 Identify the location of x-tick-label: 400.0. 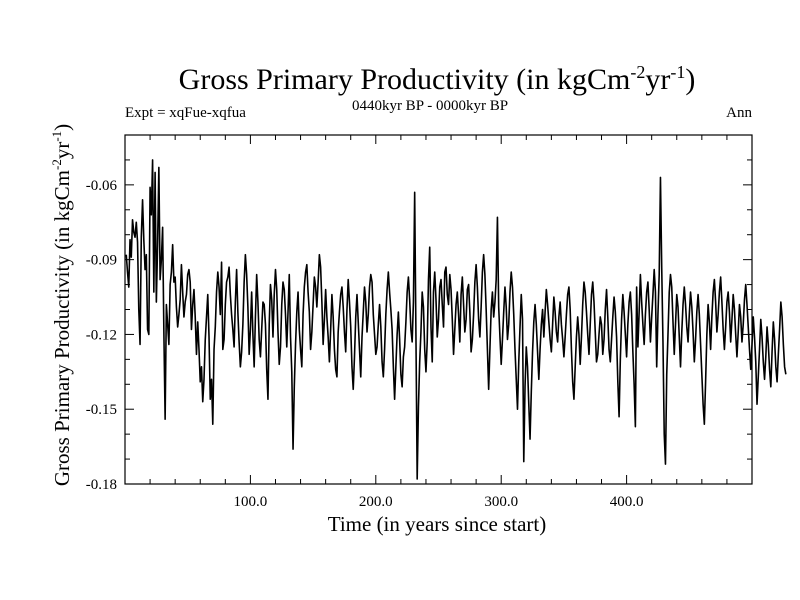
(627, 502).